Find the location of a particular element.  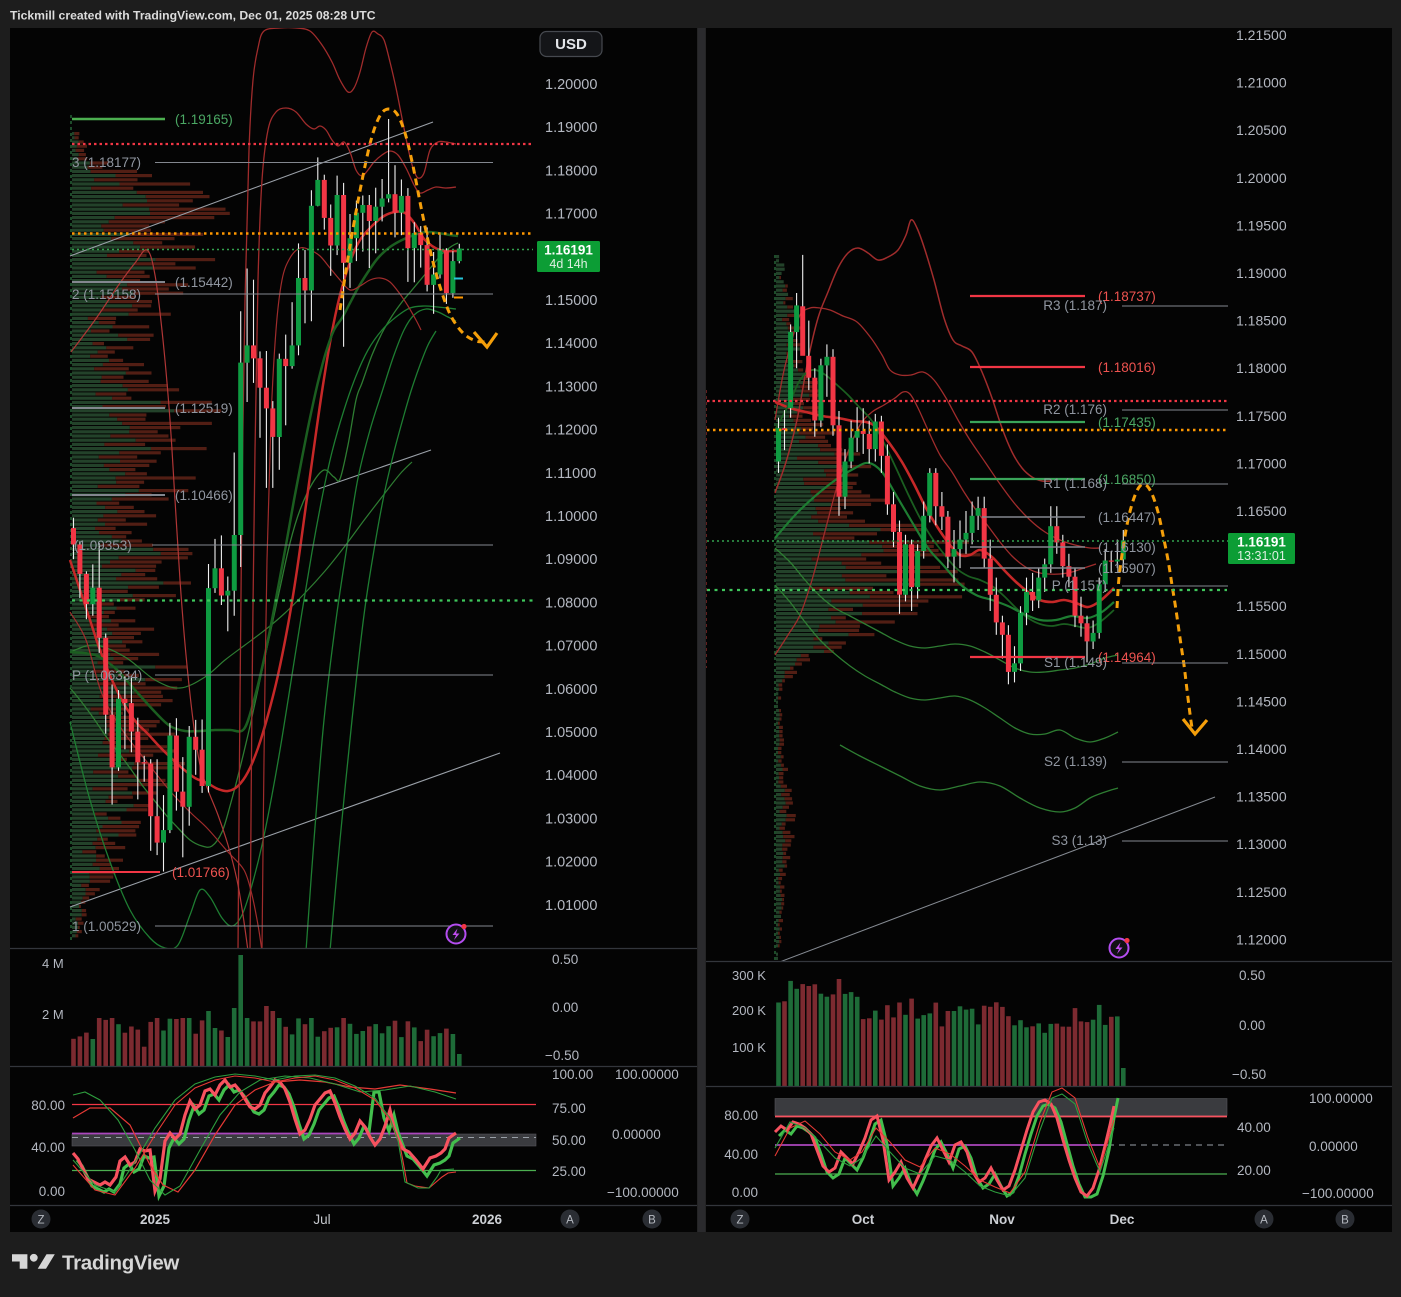

svg-text: 50.00 is located at coordinates (569, 1140).